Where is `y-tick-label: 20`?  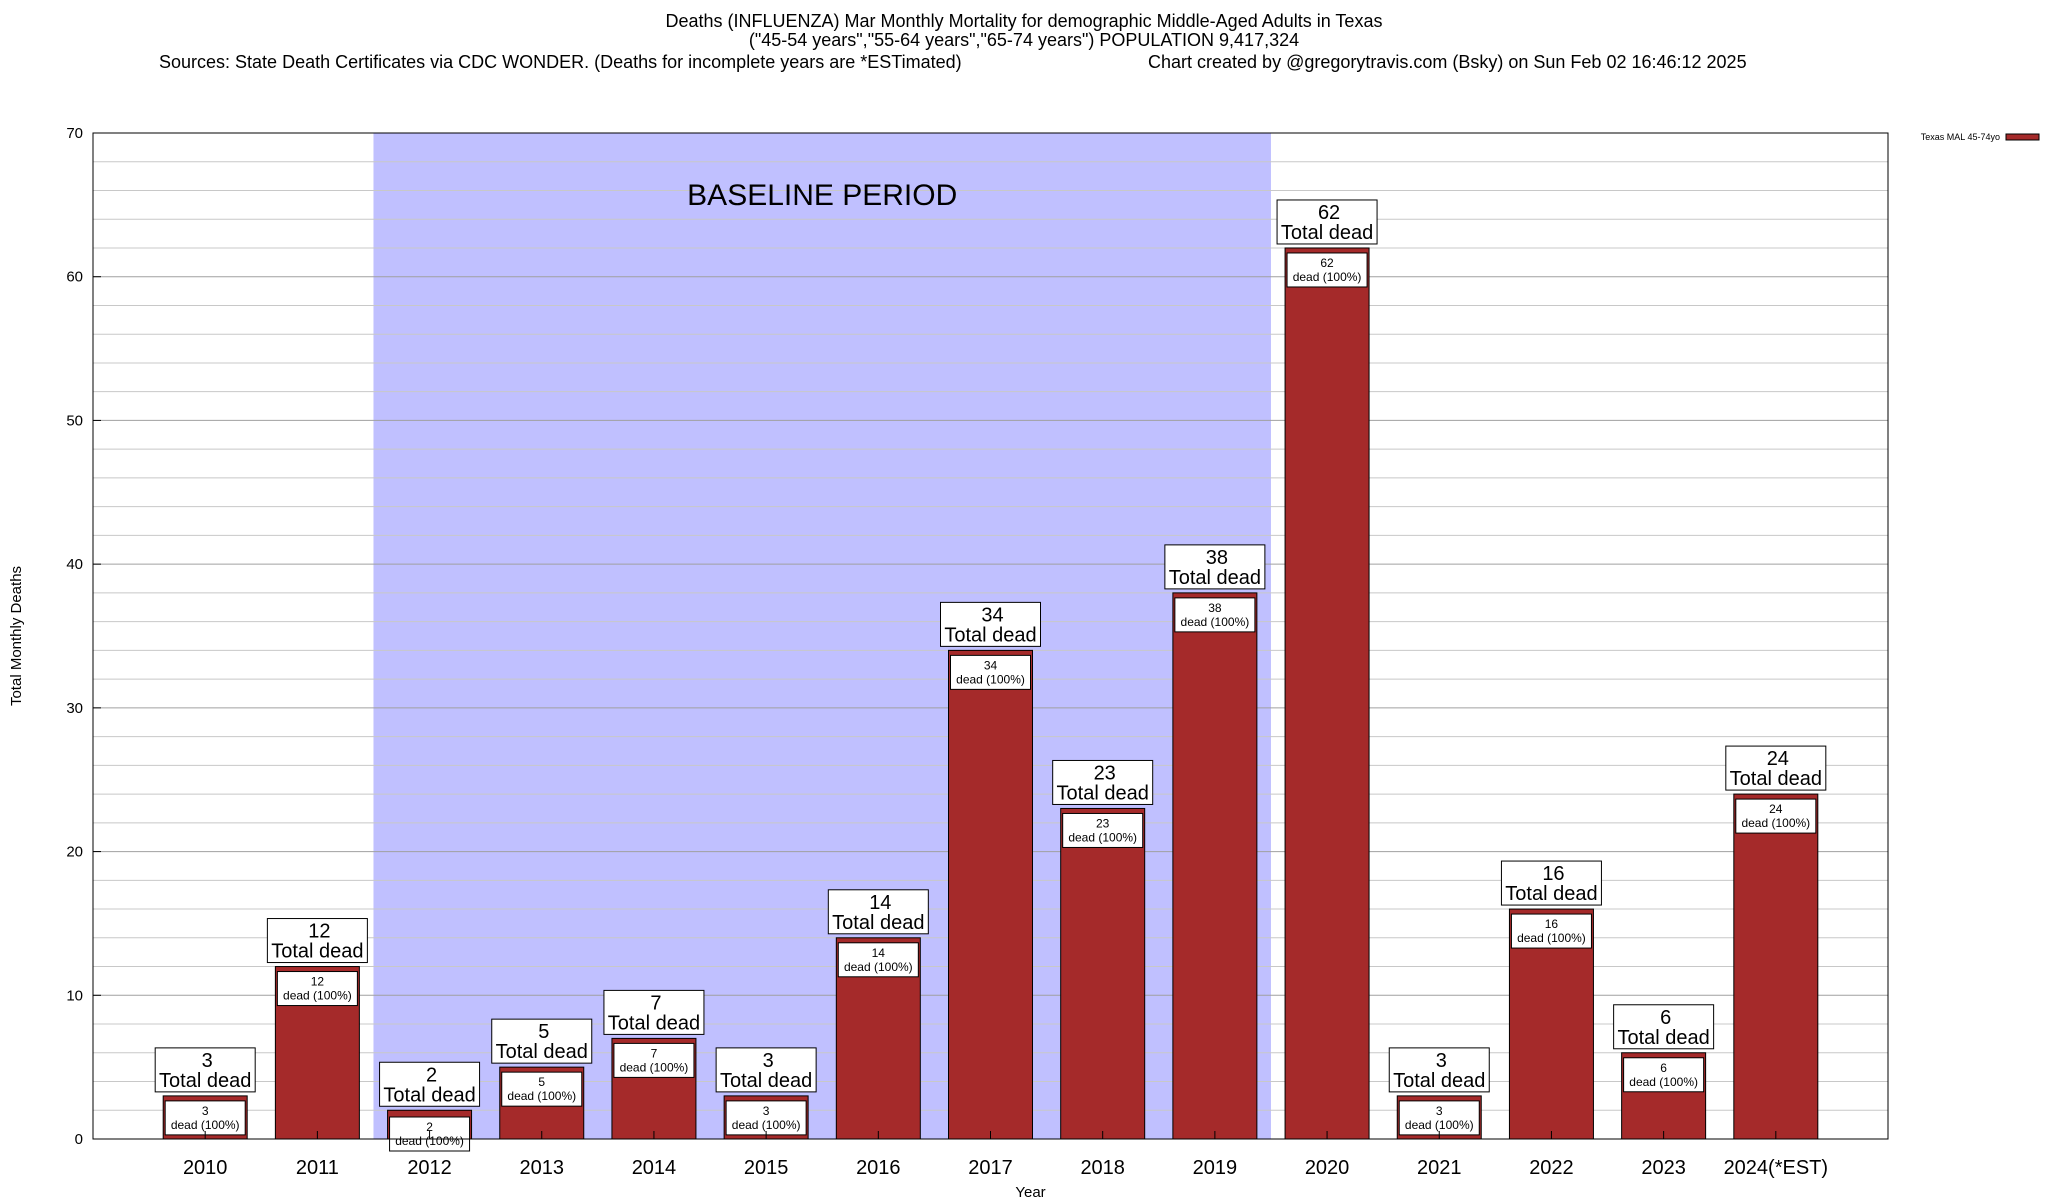 y-tick-label: 20 is located at coordinates (74, 852).